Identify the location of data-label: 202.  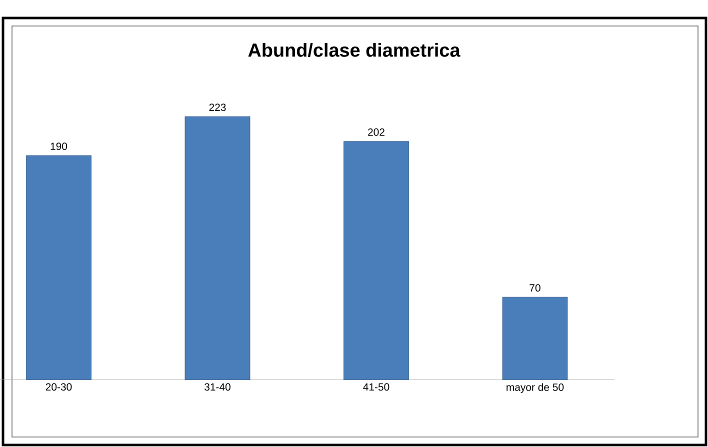
(376, 132).